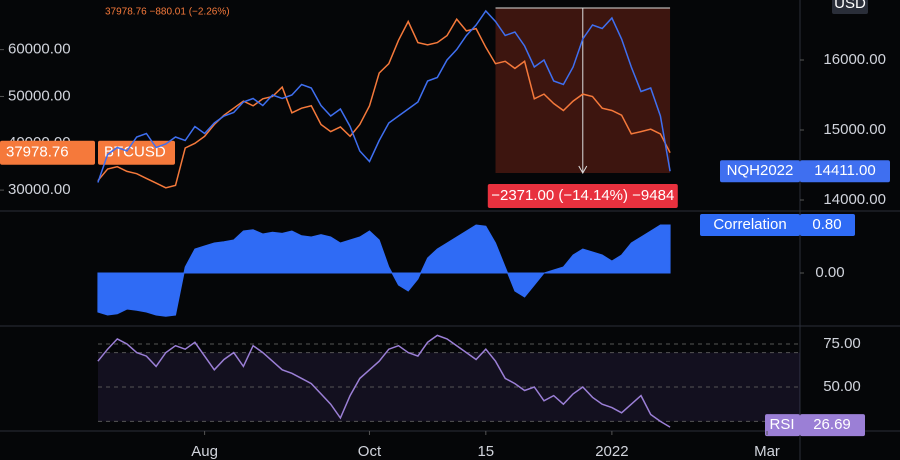 The width and height of the screenshot is (900, 460). I want to click on last-value: 37978.76, so click(37, 152).